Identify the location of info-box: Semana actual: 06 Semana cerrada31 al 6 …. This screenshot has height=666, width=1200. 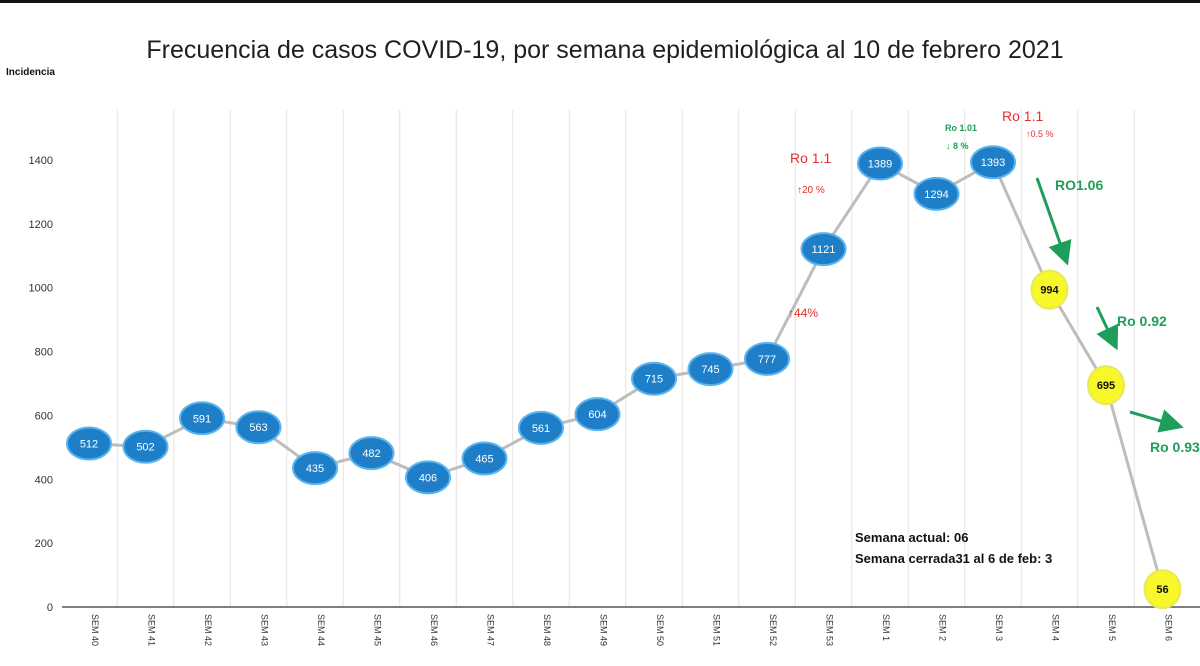
(953, 548).